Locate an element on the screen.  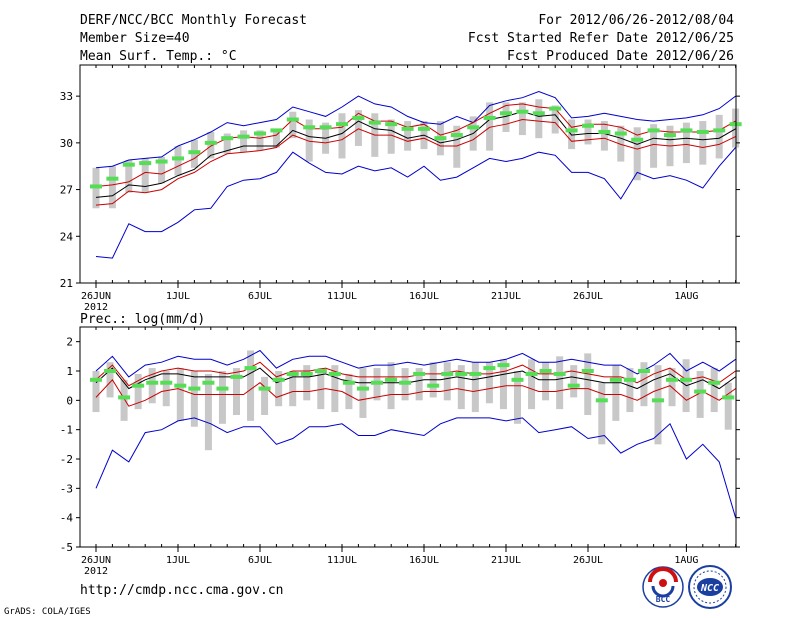
x-tick-label: 21JUL is located at coordinates (506, 560).